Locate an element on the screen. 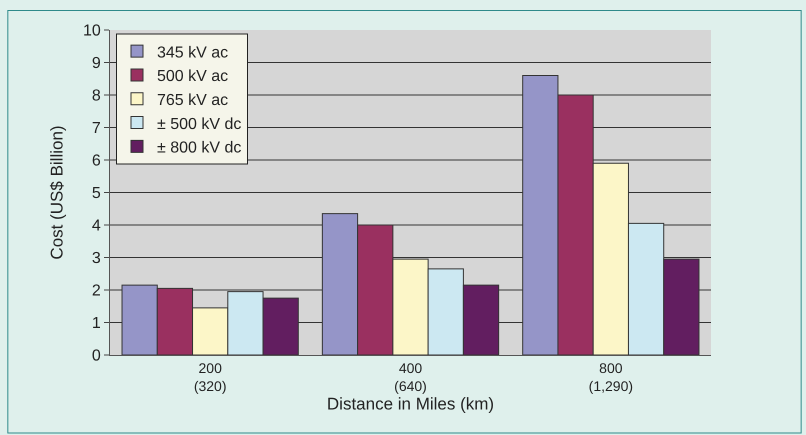  y-tick-label: 2 is located at coordinates (96, 291).